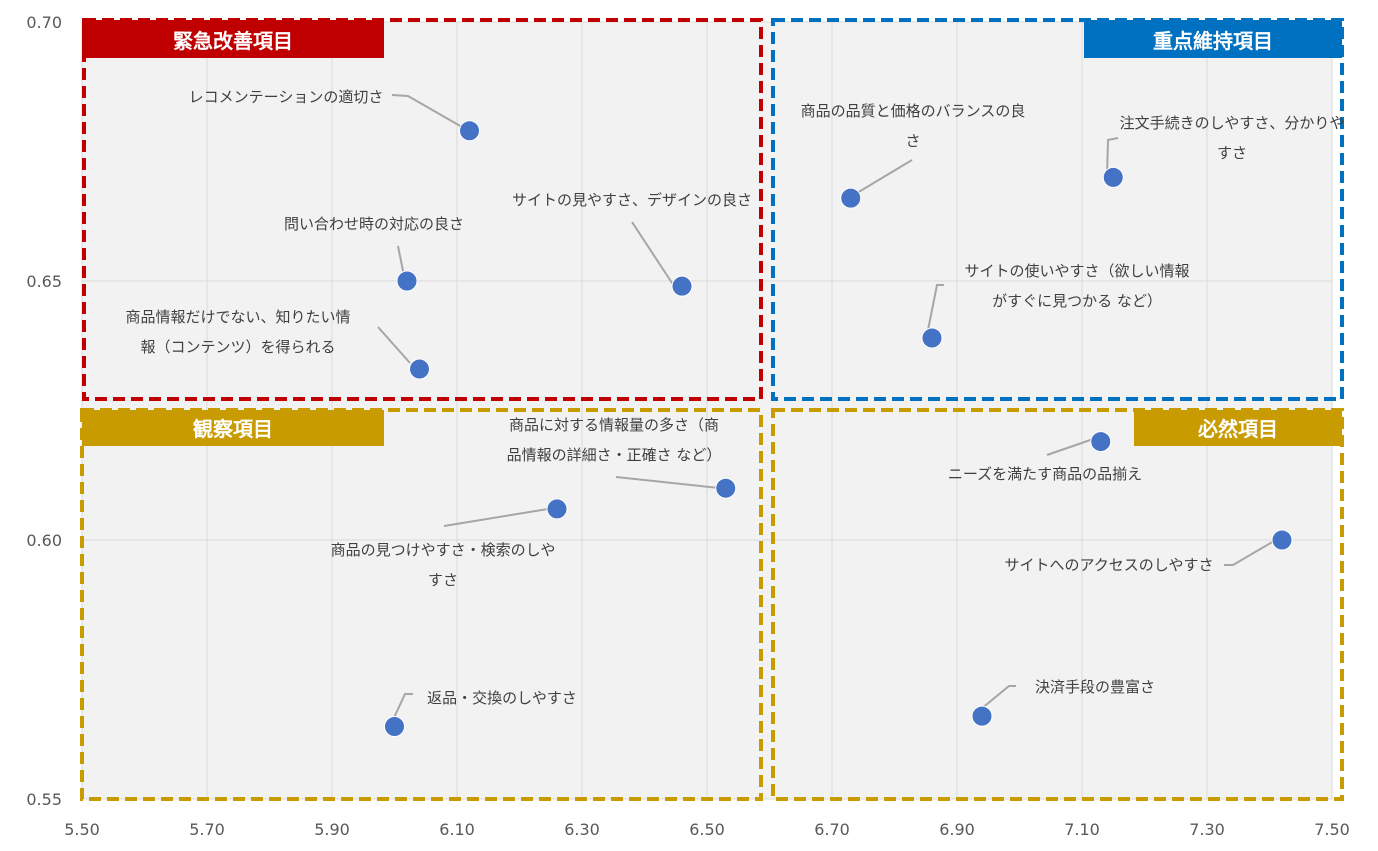 Image resolution: width=1378 pixels, height=851 pixels. Describe the element at coordinates (286, 97) in the screenshot. I see `data-label: レコメンテーションの適切さ` at that location.